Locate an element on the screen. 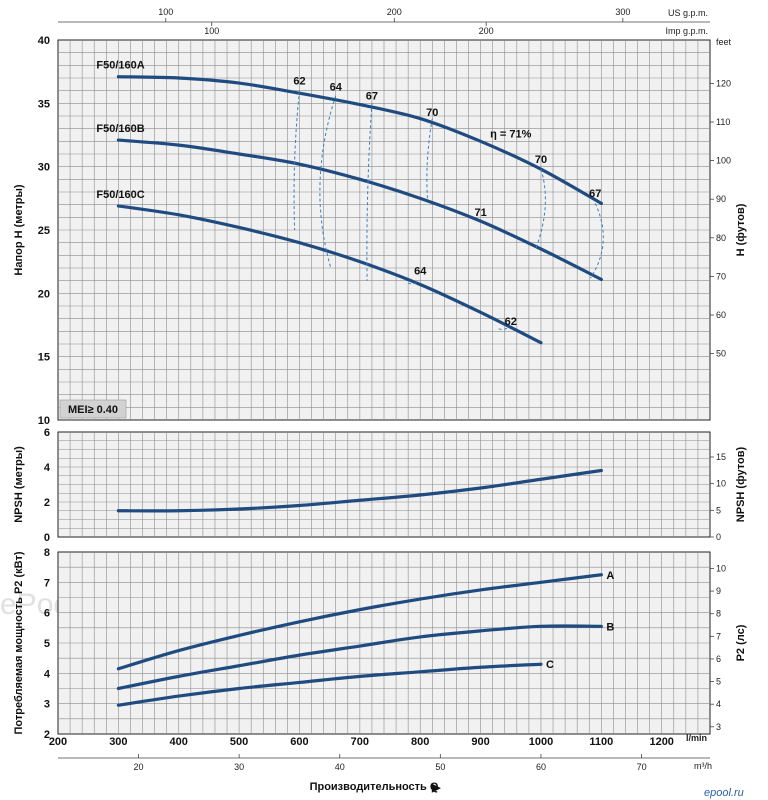 This screenshot has height=800, width=768. y-right-tick-label: 120 is located at coordinates (723, 83).